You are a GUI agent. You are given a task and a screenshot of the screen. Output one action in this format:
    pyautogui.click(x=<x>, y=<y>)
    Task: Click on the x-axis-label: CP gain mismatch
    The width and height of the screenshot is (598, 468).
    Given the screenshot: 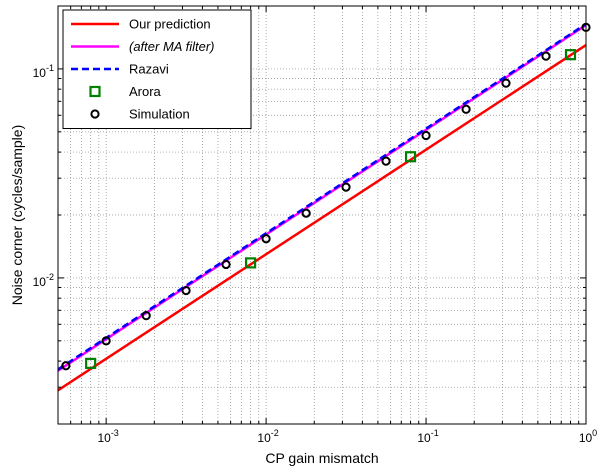 What is the action you would take?
    pyautogui.click(x=321, y=458)
    